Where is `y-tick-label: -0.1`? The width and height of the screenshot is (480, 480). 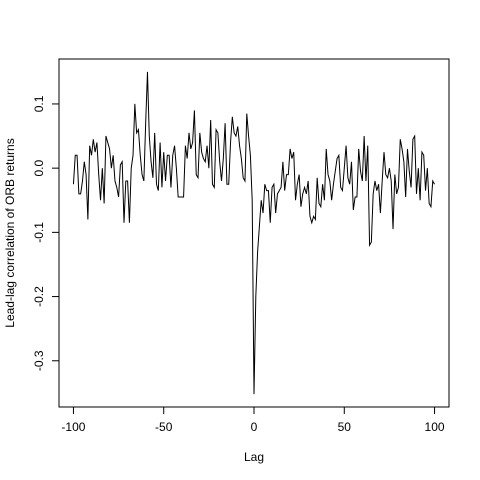 y-tick-label: -0.1 is located at coordinates (39, 232).